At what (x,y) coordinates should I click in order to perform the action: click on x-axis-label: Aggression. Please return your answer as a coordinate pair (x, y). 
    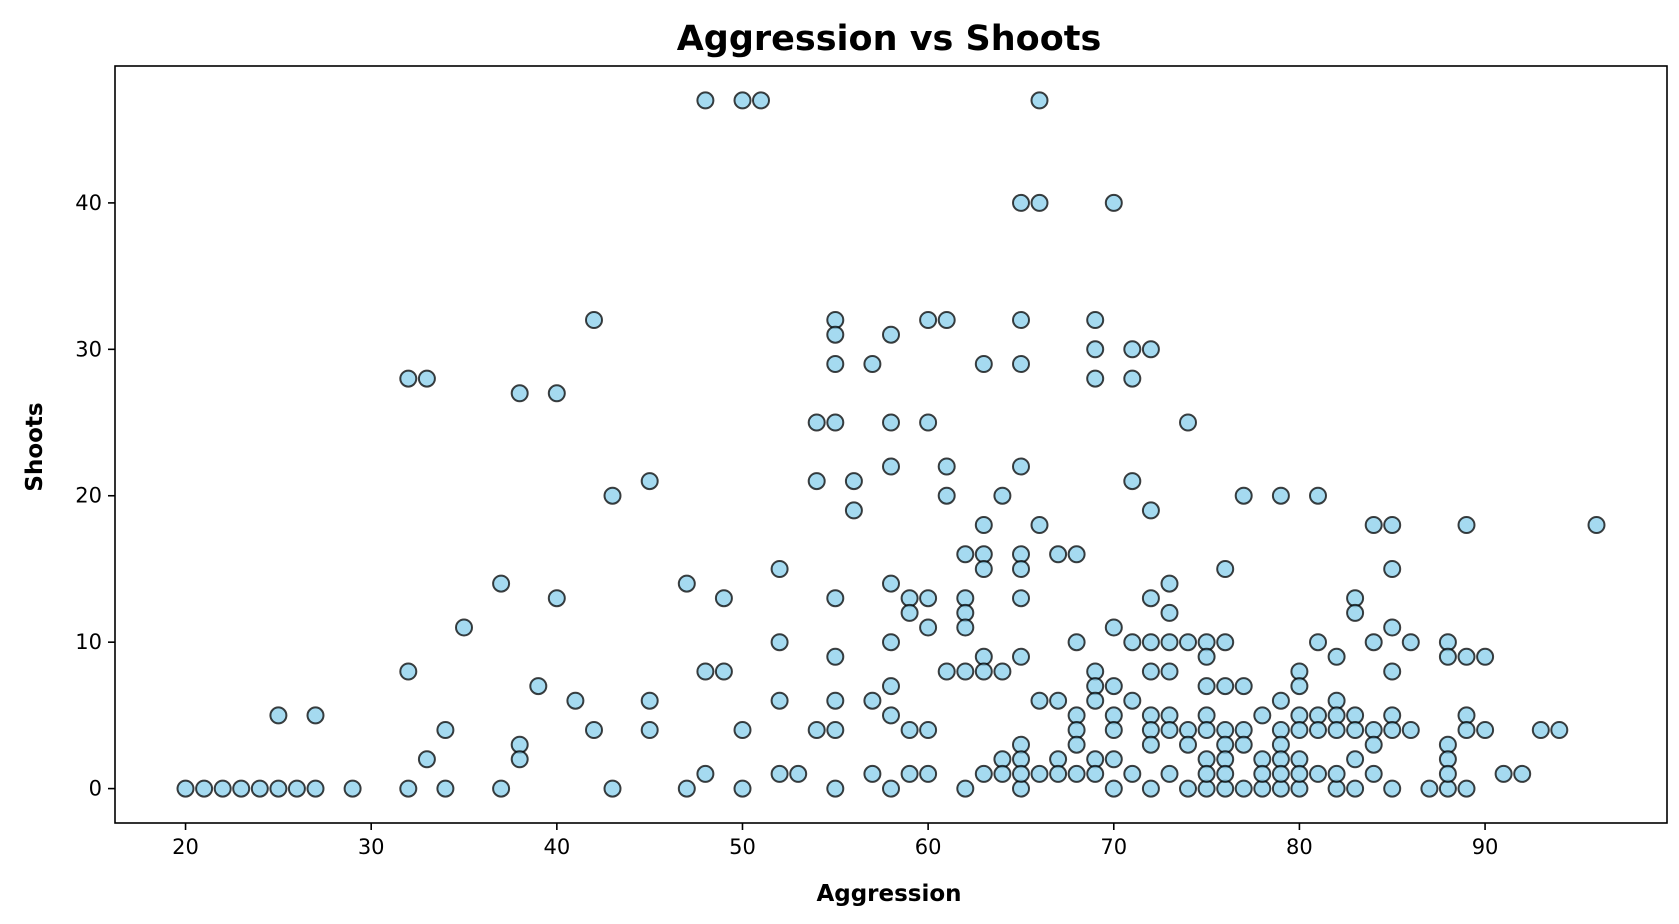
    Looking at the image, I should click on (888, 894).